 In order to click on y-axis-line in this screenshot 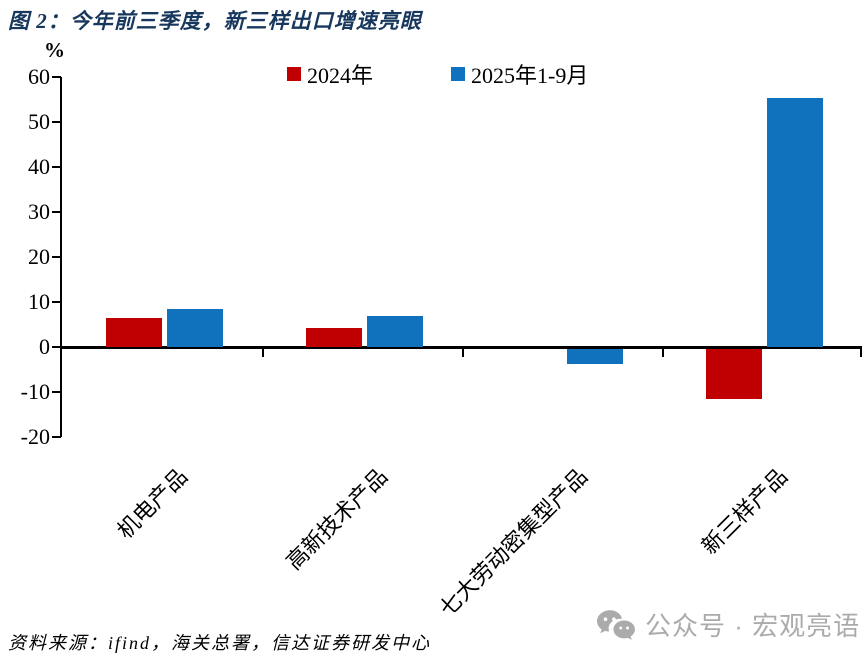, I will do `click(61, 257)`.